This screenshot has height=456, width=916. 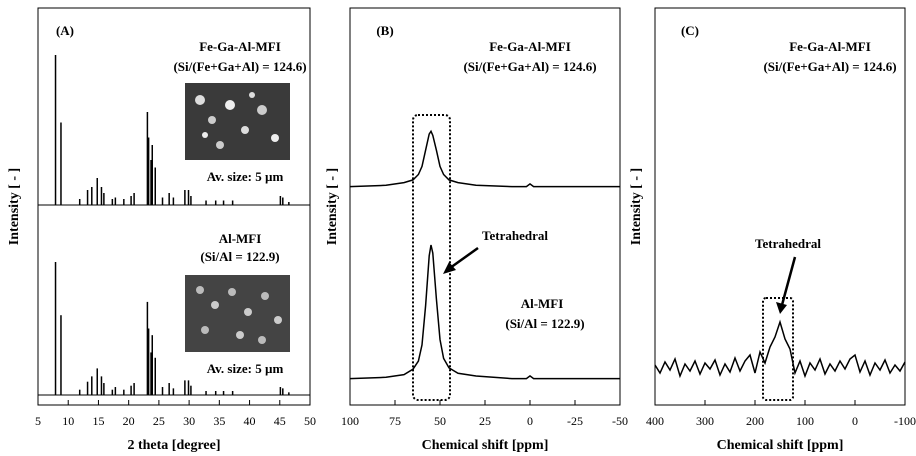 What do you see at coordinates (620, 280) in the screenshot?
I see `arrow` at bounding box center [620, 280].